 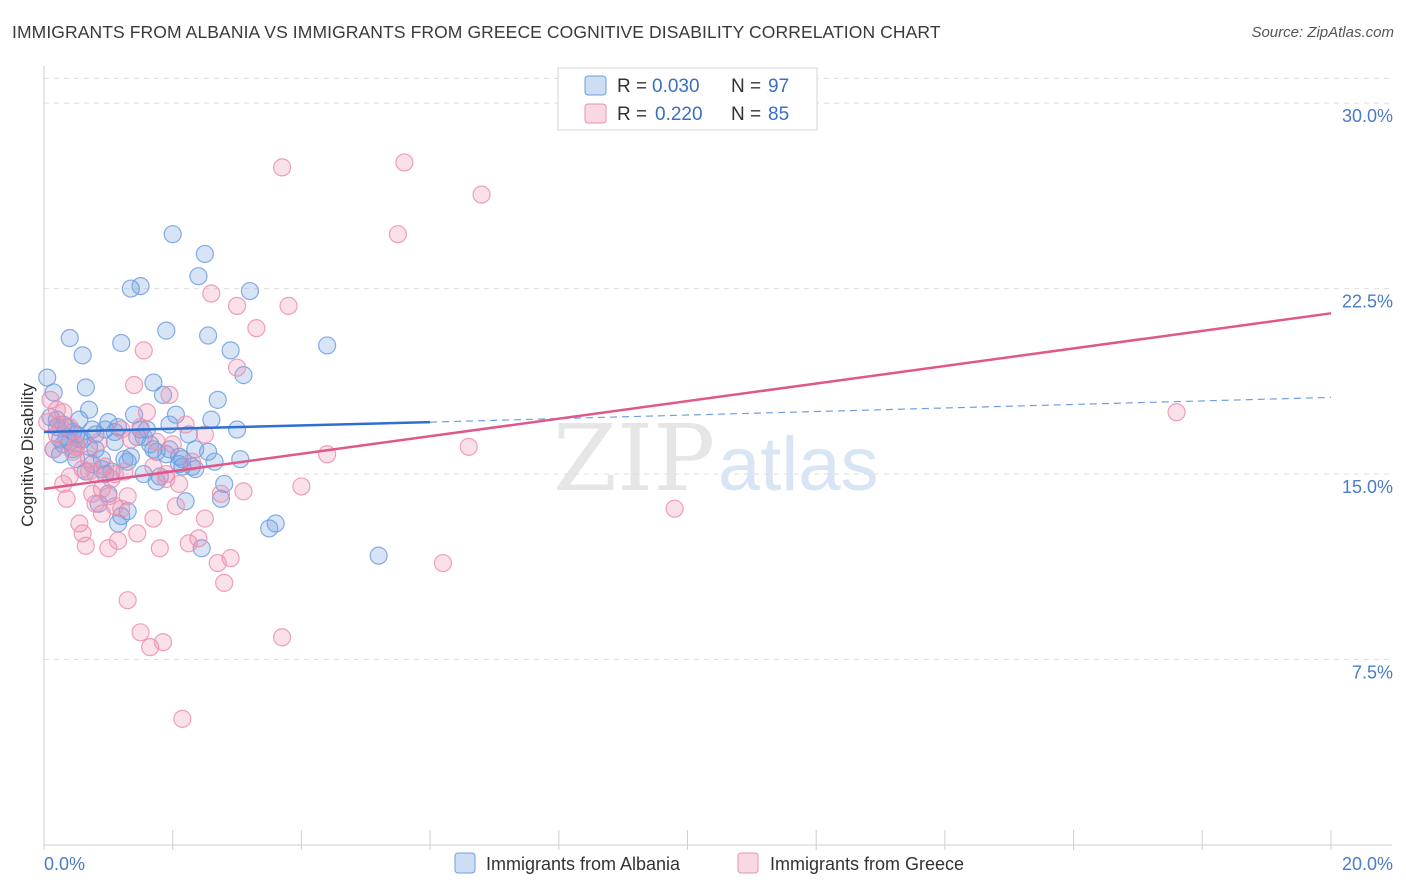 What do you see at coordinates (632, 86) in the screenshot?
I see `legend-r-label-albania: R =` at bounding box center [632, 86].